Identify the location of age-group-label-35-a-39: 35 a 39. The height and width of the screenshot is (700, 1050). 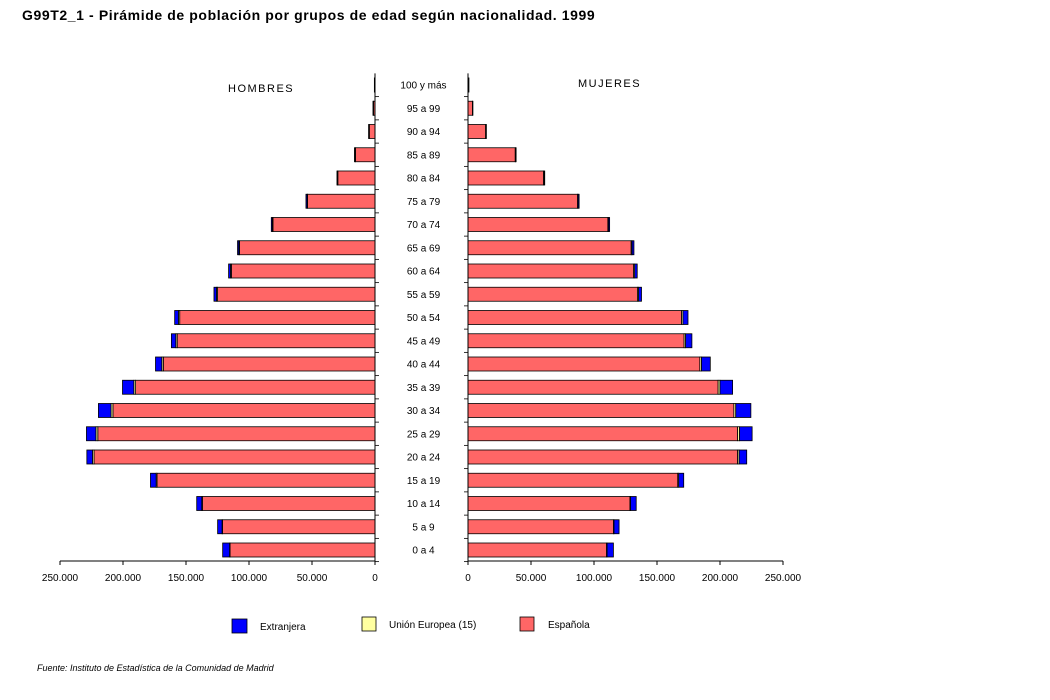
(424, 388).